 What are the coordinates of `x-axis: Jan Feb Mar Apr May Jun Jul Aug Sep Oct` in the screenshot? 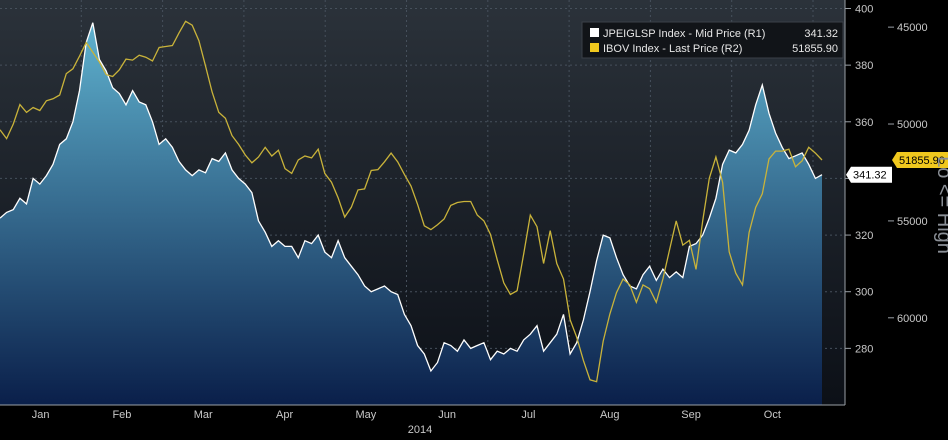 It's located at (406, 415).